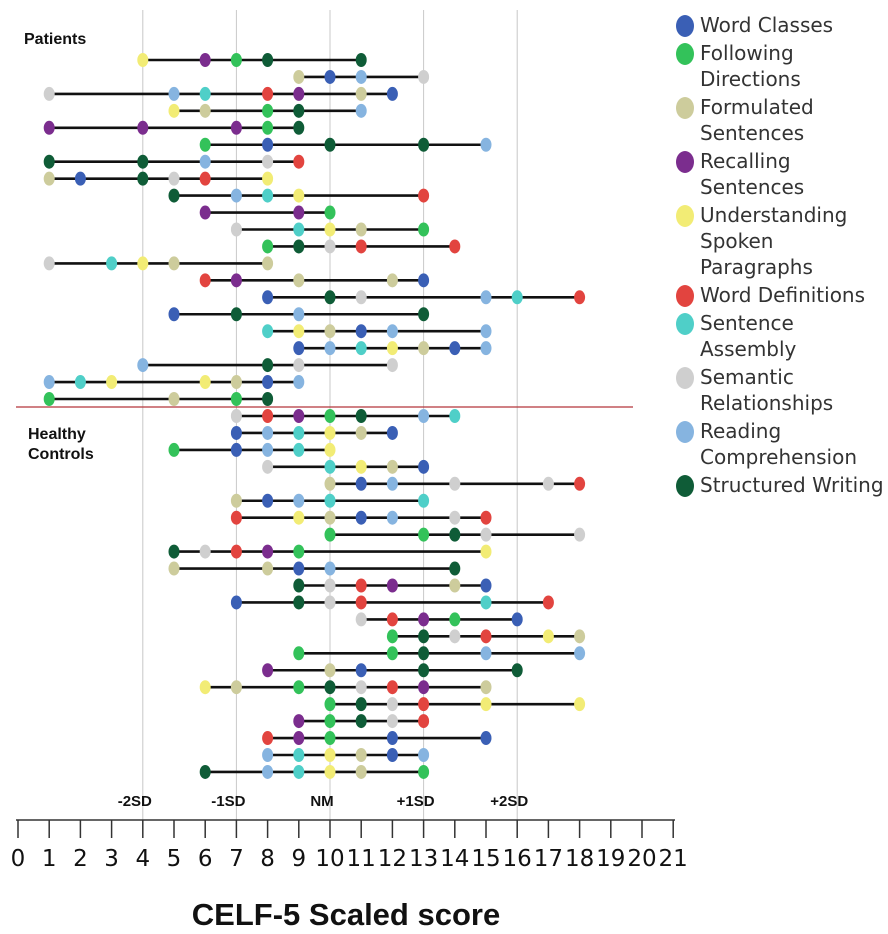 This screenshot has width=888, height=934. What do you see at coordinates (416, 801) in the screenshot?
I see `sd-label: +1SD` at bounding box center [416, 801].